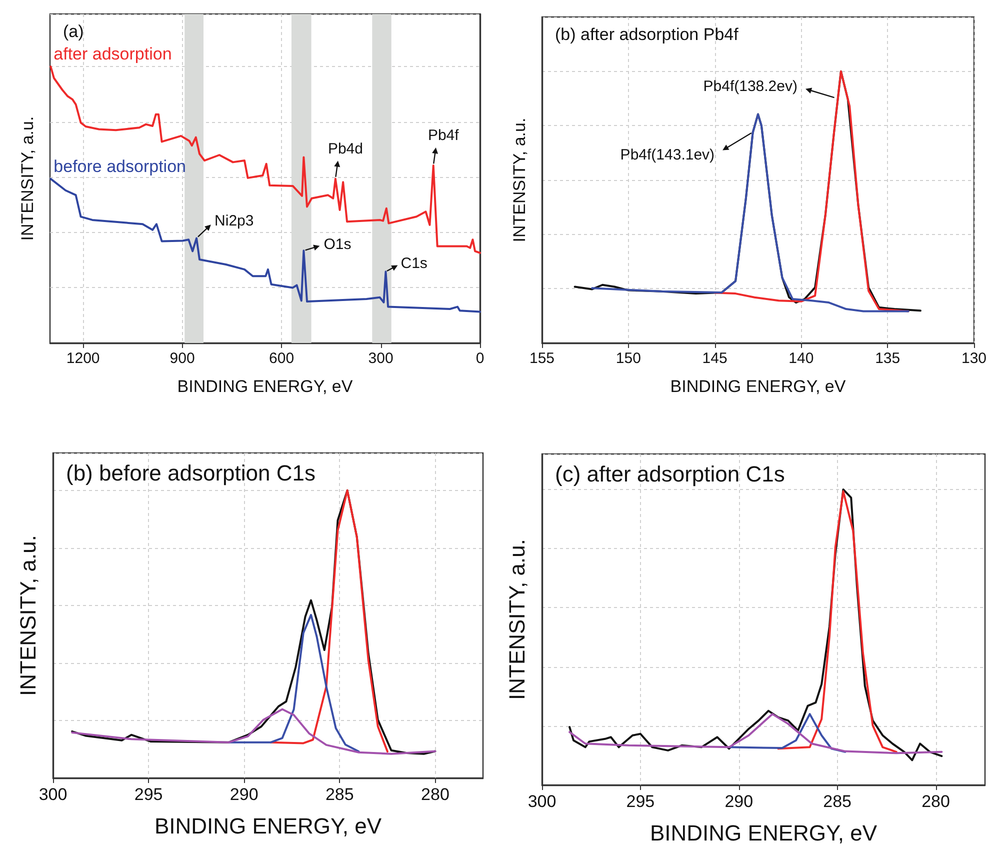 The height and width of the screenshot is (849, 990). I want to click on x-tick-label: 145, so click(715, 358).